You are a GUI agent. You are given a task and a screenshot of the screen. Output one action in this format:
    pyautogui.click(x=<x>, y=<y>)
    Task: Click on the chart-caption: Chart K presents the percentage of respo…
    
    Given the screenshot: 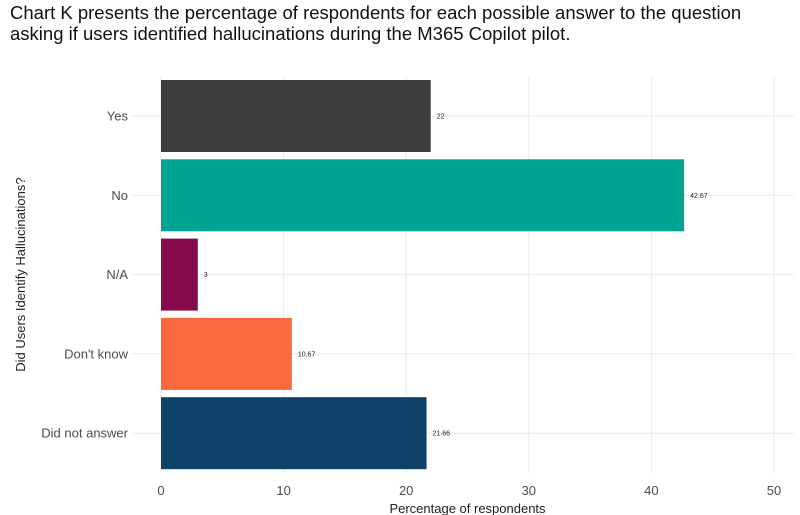 What is the action you would take?
    pyautogui.click(x=402, y=23)
    